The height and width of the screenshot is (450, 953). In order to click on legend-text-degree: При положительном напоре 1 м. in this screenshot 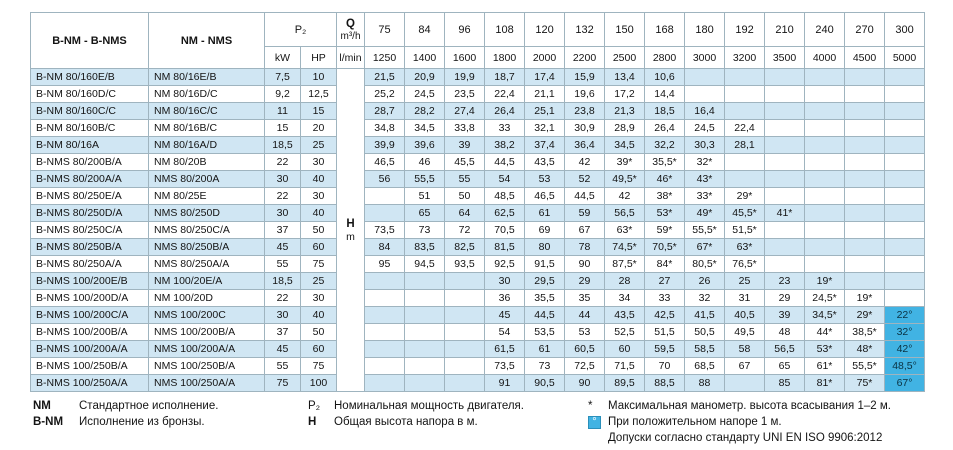, I will do `click(695, 422)`.